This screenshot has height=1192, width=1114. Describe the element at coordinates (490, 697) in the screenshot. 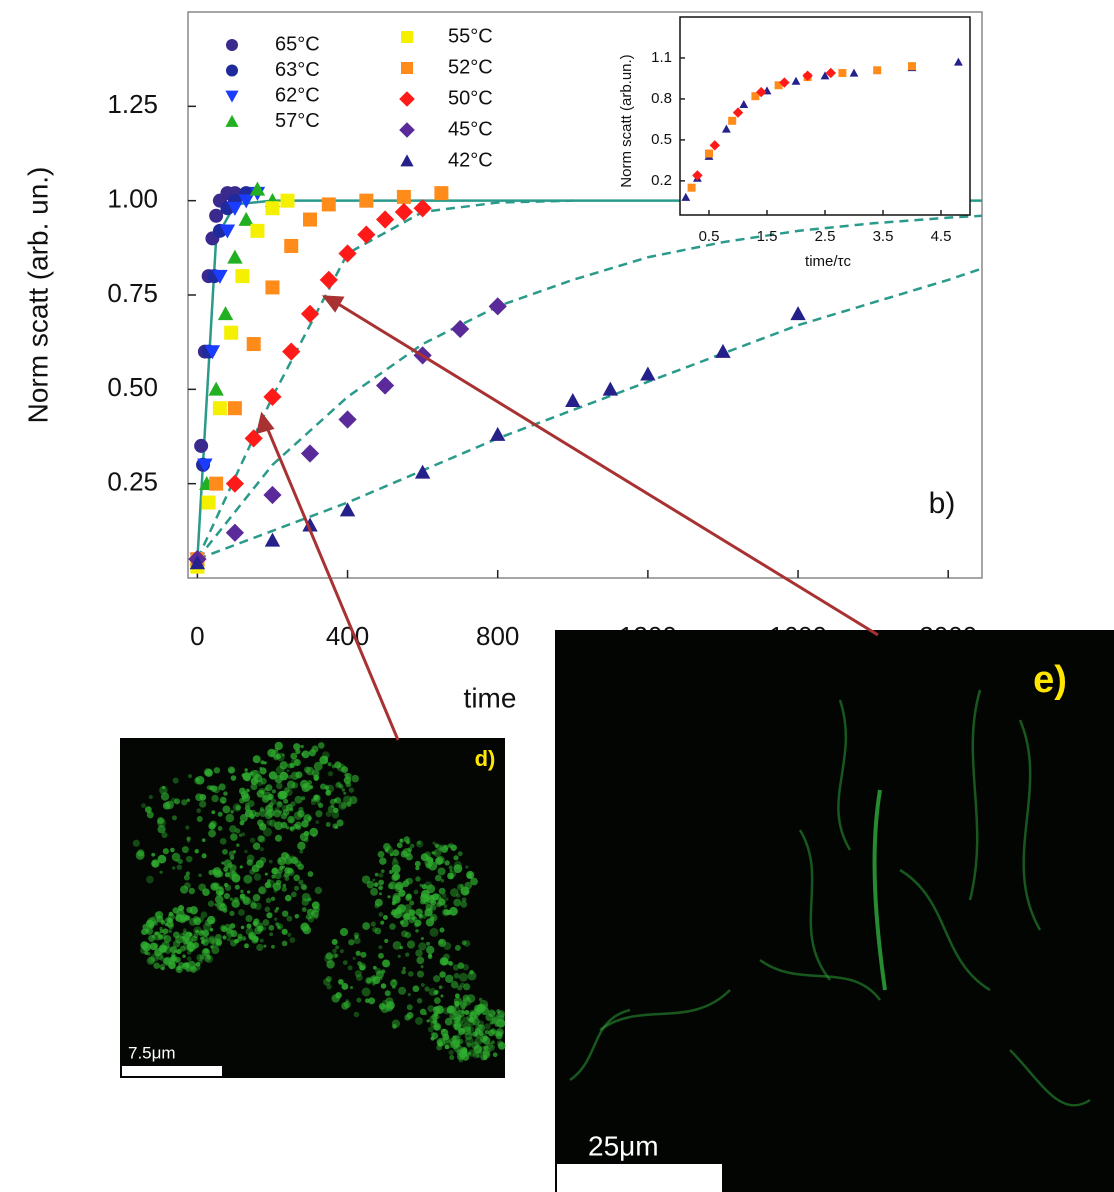

I see `x-axis-label: time` at that location.